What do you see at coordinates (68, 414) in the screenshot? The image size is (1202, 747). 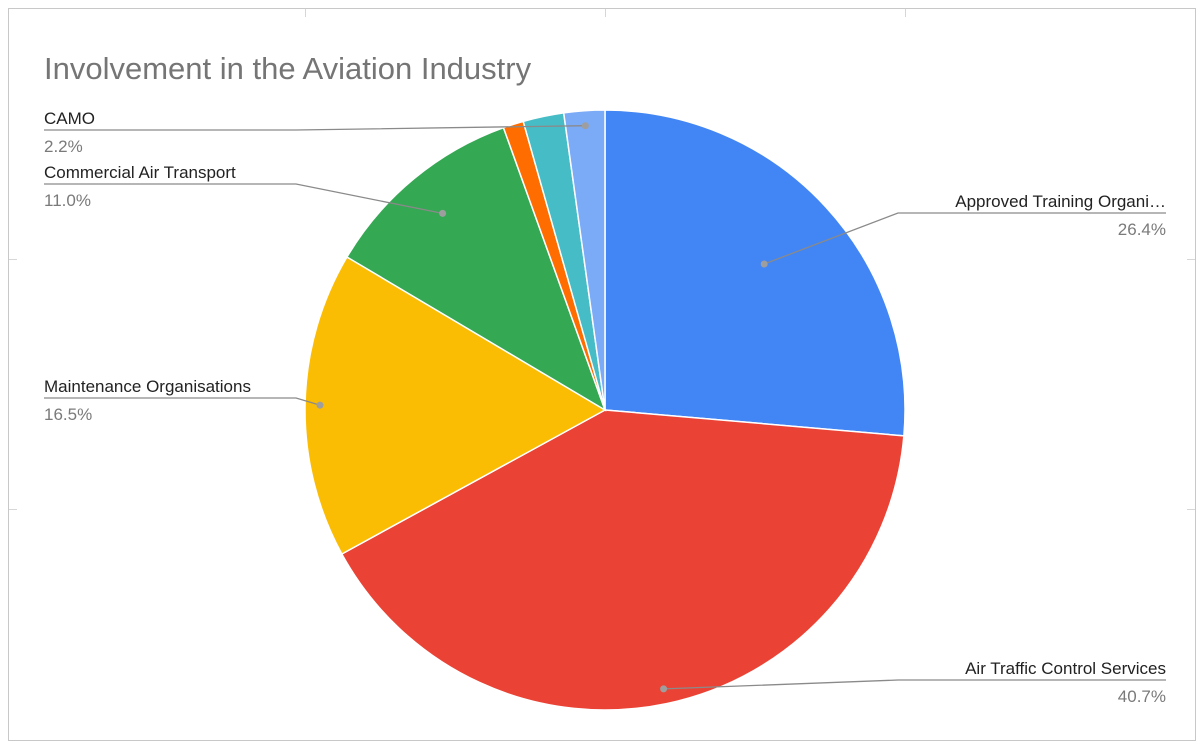 I see `slice-percentage: 16.5%` at bounding box center [68, 414].